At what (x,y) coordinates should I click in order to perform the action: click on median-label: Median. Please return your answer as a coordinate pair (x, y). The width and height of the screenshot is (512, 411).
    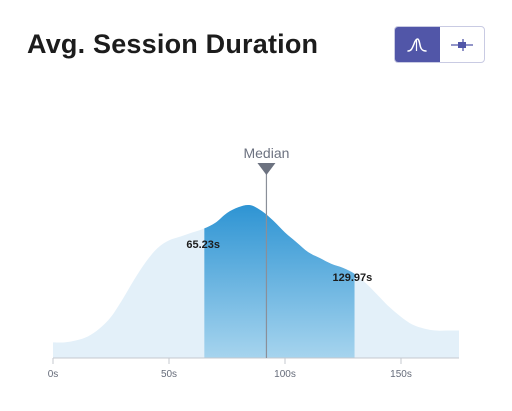
    Looking at the image, I should click on (266, 153).